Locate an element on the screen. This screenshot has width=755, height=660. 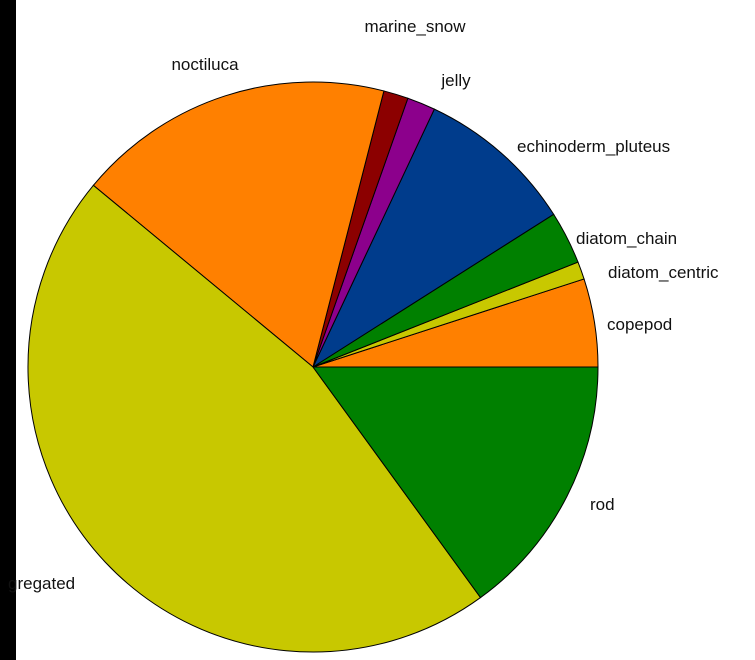
pie-label-marine-snow: marine_snow is located at coordinates (415, 26).